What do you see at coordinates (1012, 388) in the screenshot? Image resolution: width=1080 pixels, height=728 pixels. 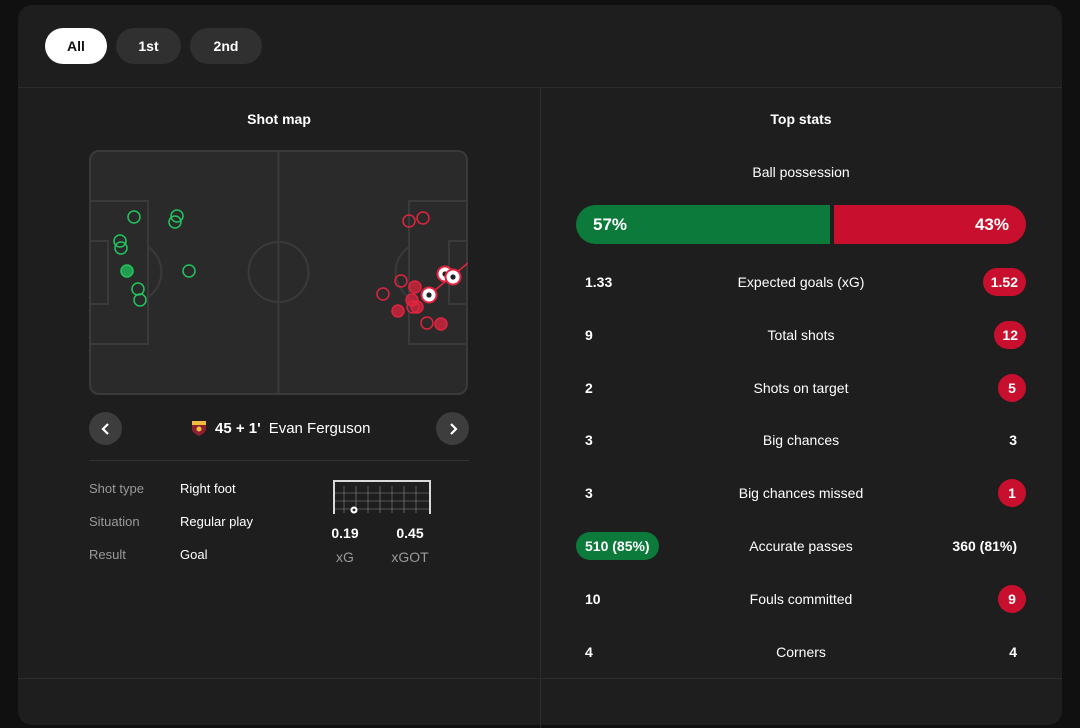 I see `stat-away-value: 5` at bounding box center [1012, 388].